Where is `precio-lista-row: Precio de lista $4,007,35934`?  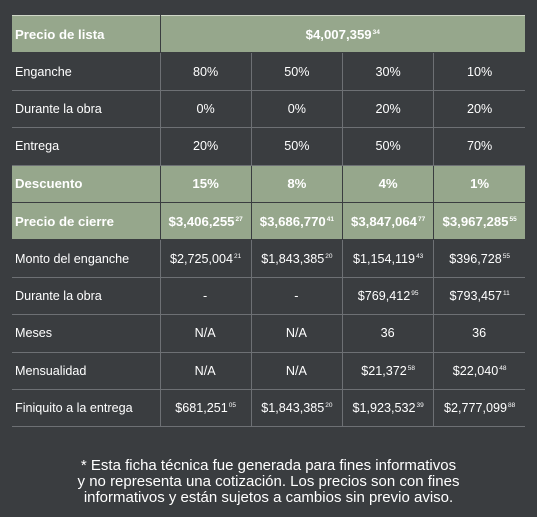
precio-lista-row: Precio de lista $4,007,35934 is located at coordinates (268, 34).